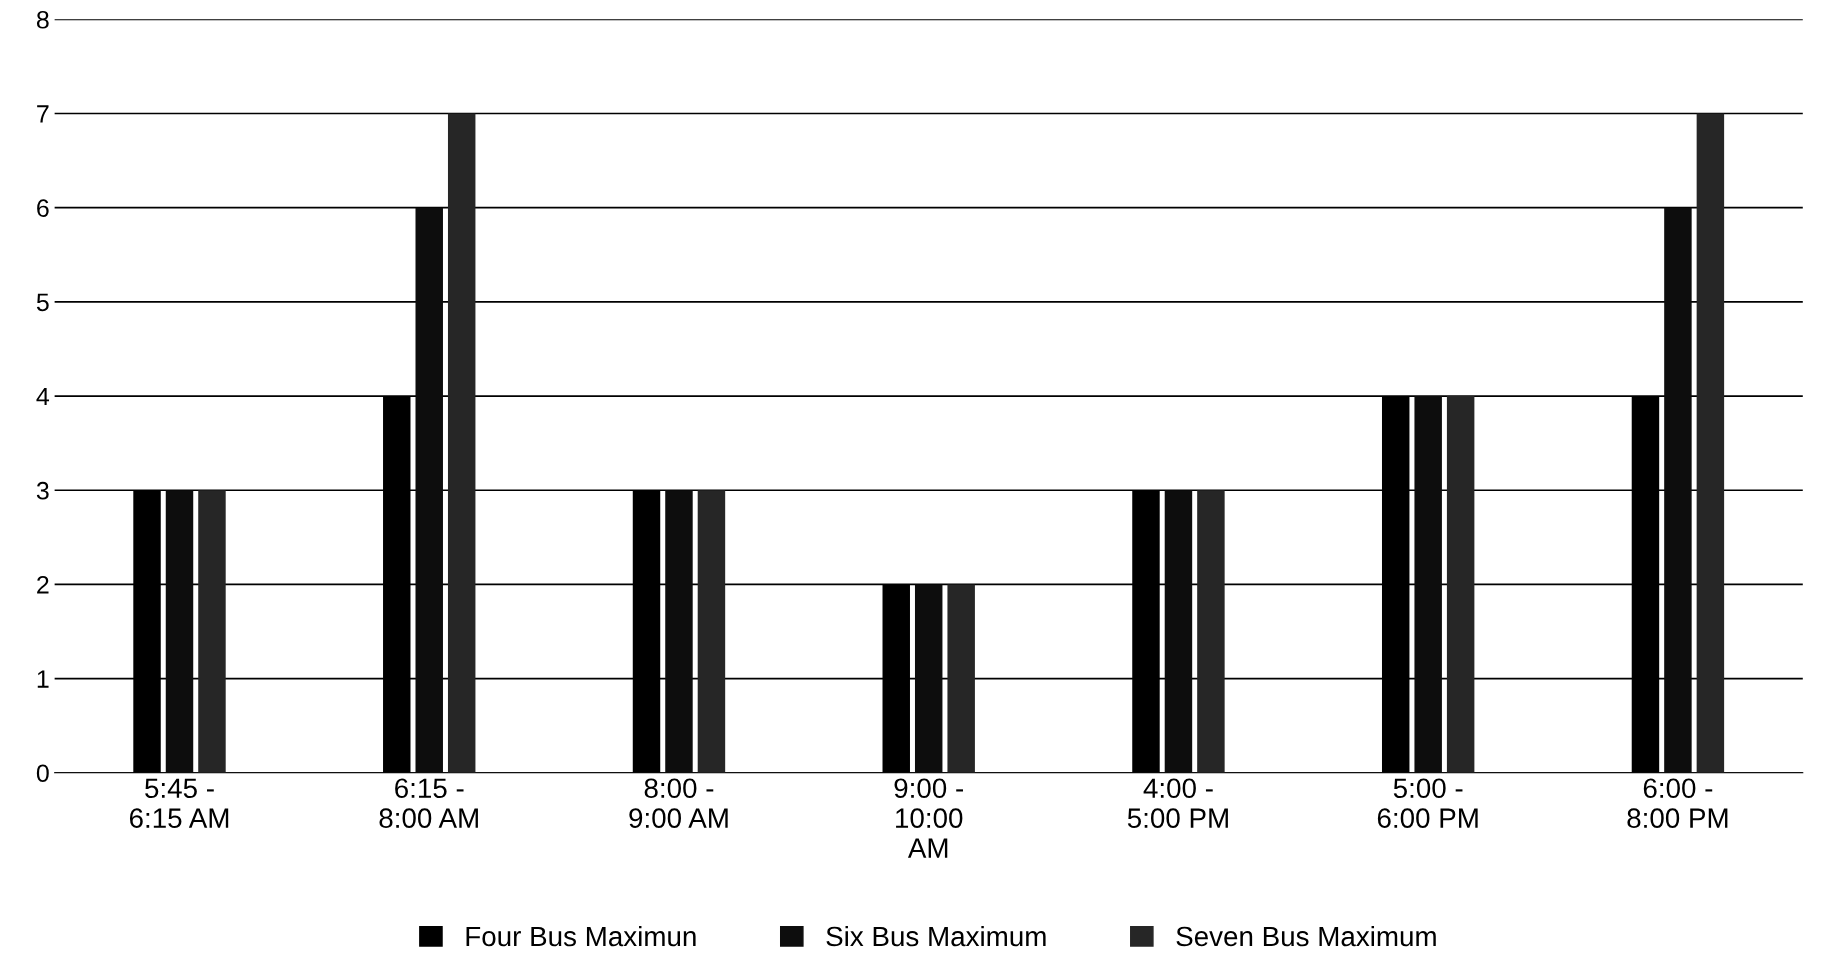  Describe the element at coordinates (678, 803) in the screenshot. I see `x-tick-label: 8:00 - 9:00 AM` at that location.